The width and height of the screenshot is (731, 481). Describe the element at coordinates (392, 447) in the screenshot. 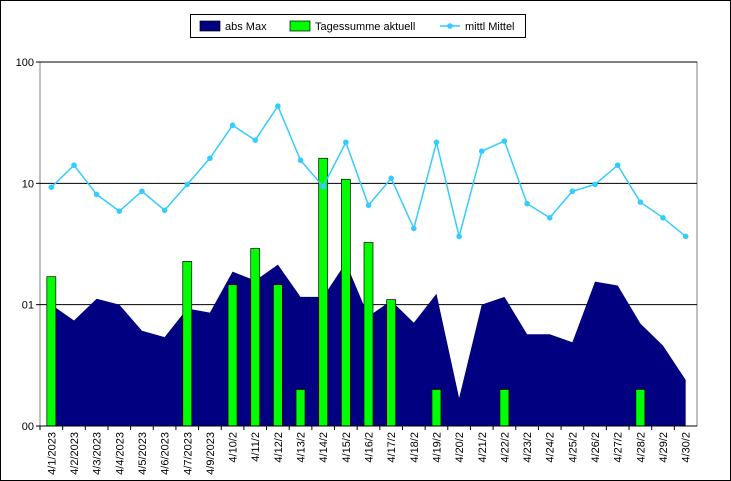

I see `x-tick-label: 4/17/2` at that location.